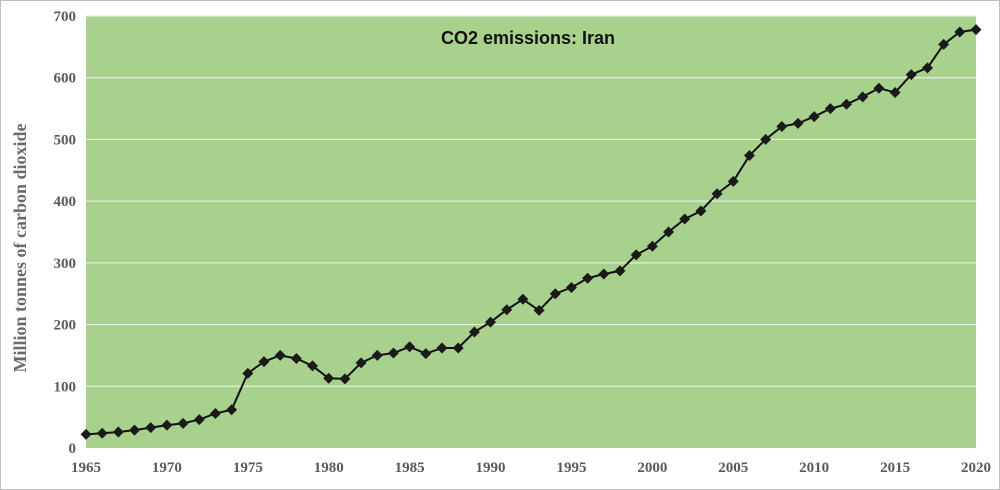 The image size is (1000, 490). Describe the element at coordinates (151, 428) in the screenshot. I see `data-point-1969` at that location.